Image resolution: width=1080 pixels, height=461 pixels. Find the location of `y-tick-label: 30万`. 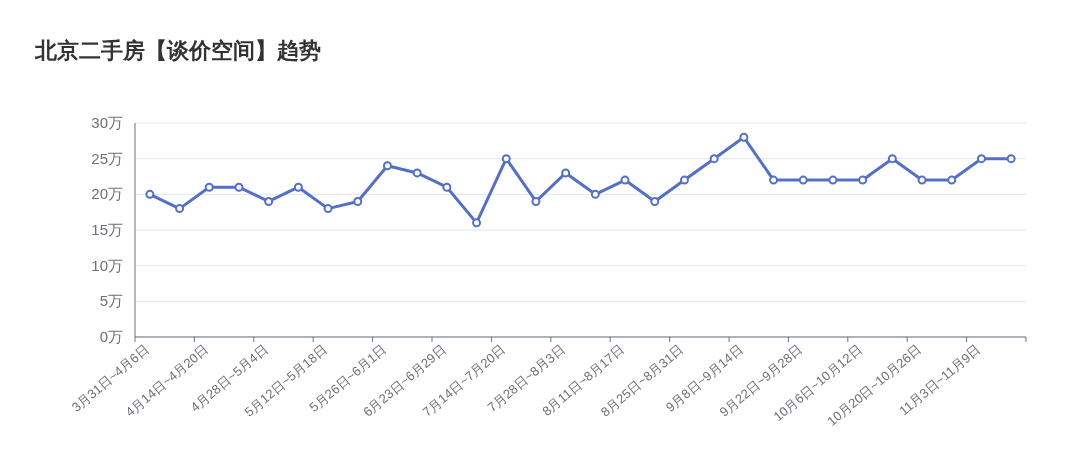

y-tick-label: 30万 is located at coordinates (107, 122).